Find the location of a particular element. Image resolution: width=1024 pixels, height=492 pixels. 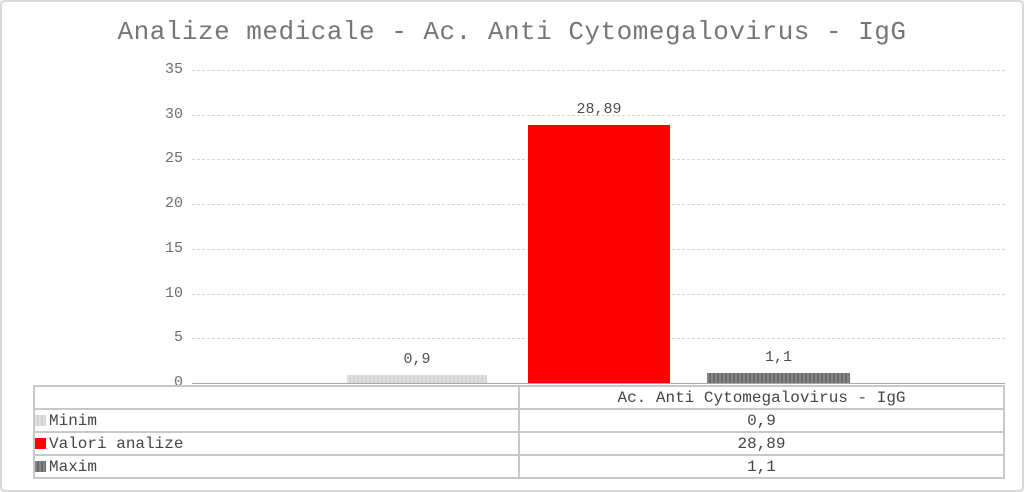

y-tick-label: 10 is located at coordinates (173, 293).